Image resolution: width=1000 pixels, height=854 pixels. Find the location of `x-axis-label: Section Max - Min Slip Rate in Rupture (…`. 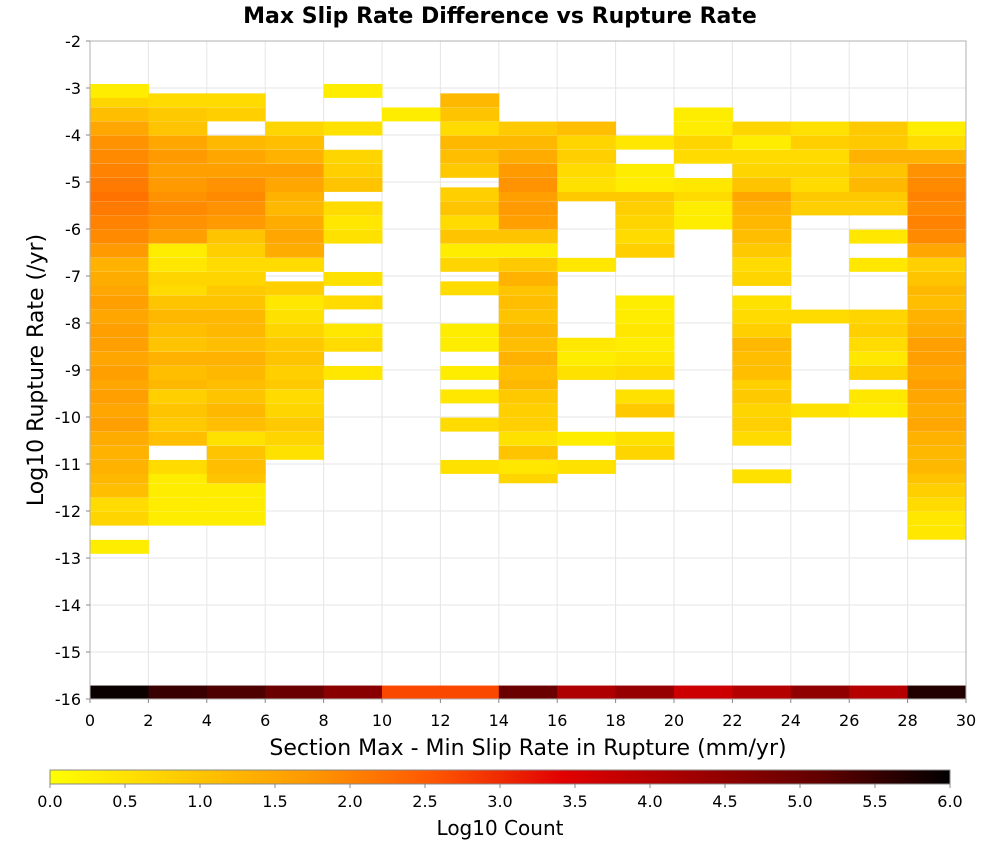

x-axis-label: Section Max - Min Slip Rate in Rupture (… is located at coordinates (527, 748).